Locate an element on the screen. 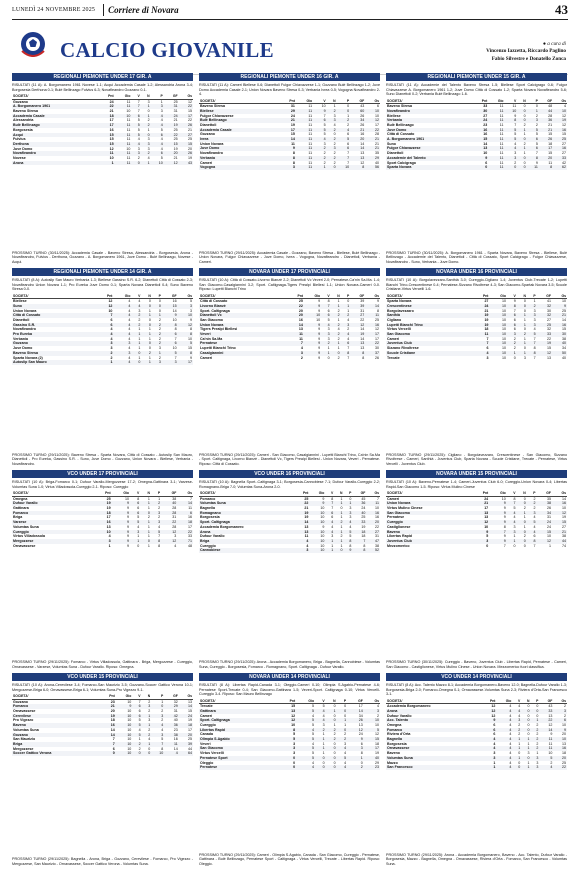 The width and height of the screenshot is (580, 879). column-header: SOCIETA' is located at coordinates (433, 701).